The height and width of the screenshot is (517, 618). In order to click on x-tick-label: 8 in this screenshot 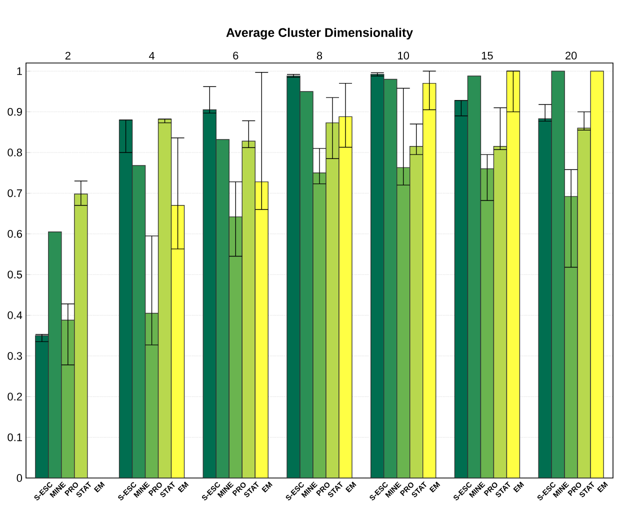, I will do `click(319, 56)`.